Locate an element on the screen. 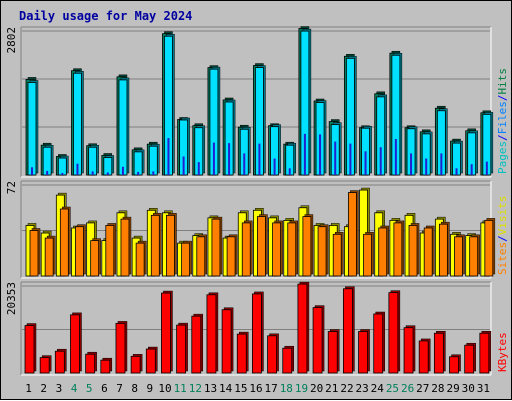  panel-middle-legend: Sites/Visits is located at coordinates (502, 236).